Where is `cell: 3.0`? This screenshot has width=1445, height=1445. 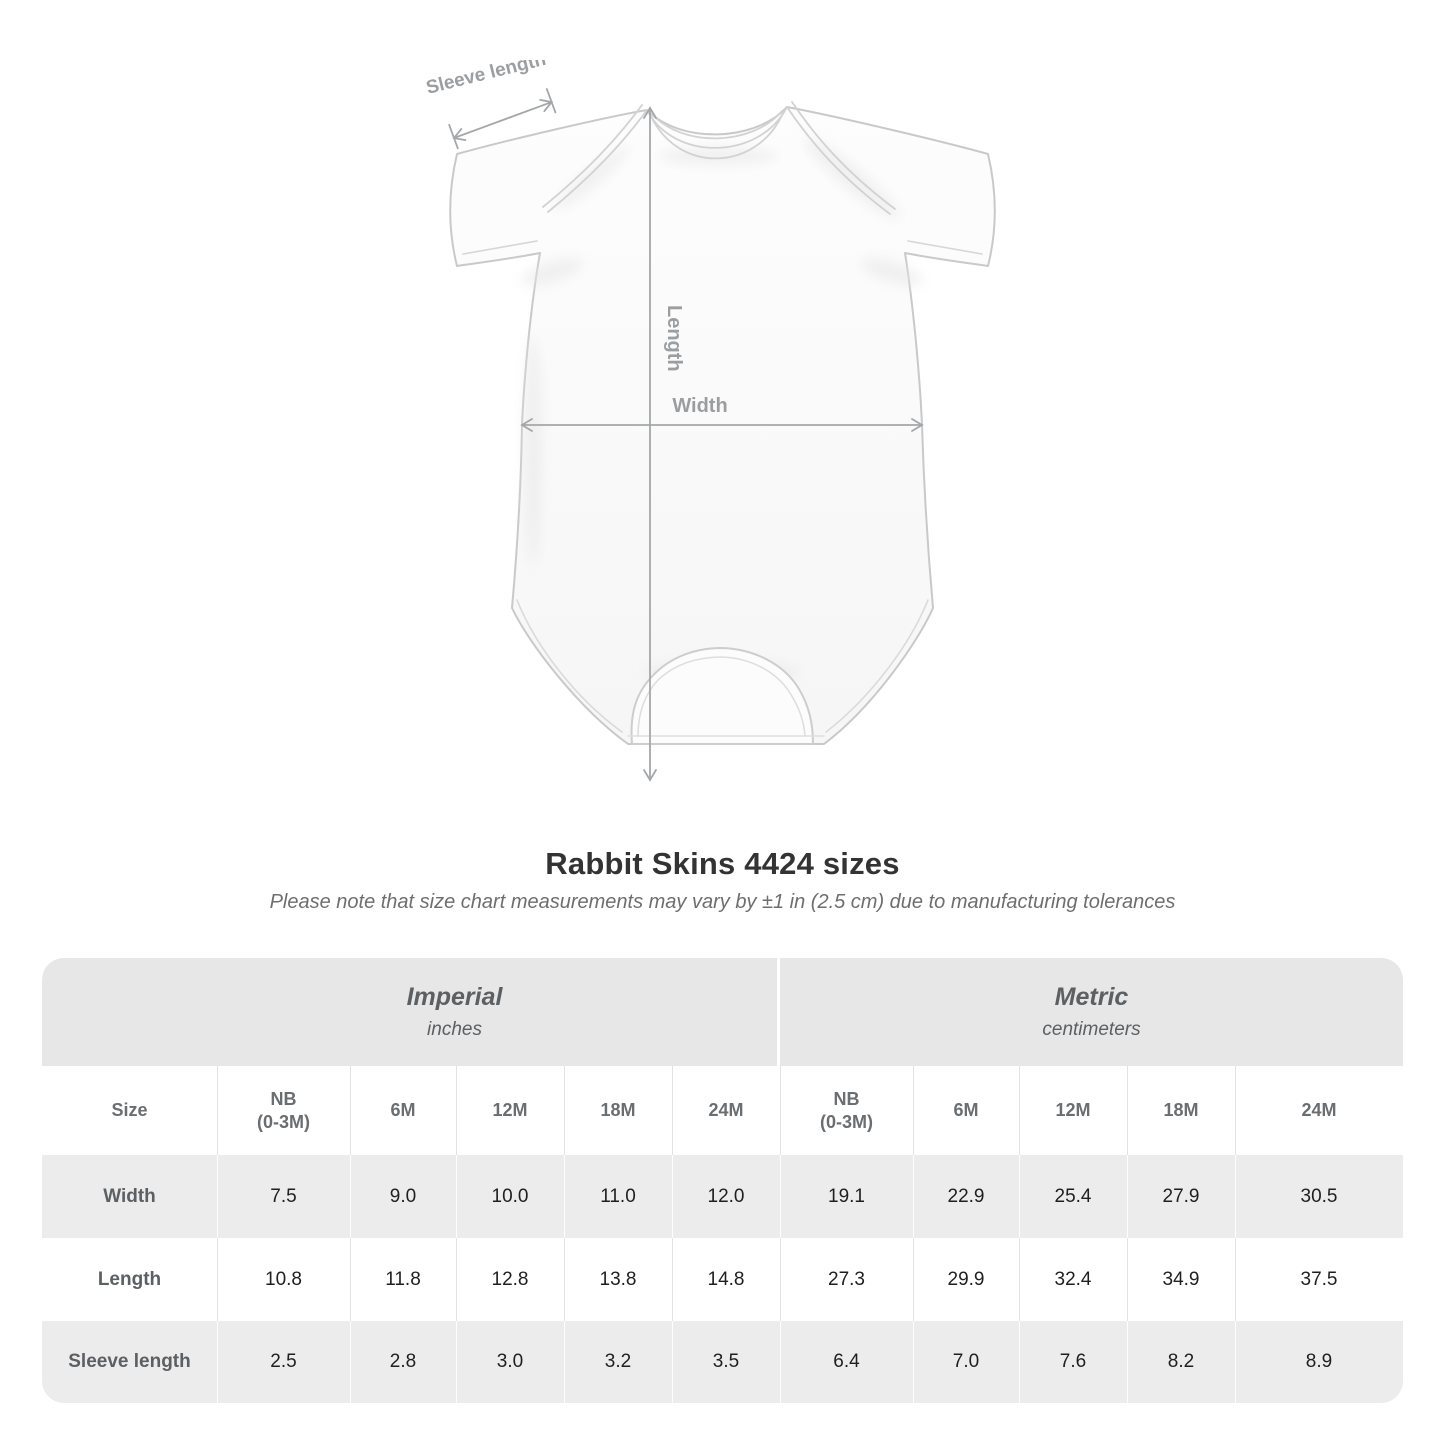
cell: 3.0 is located at coordinates (510, 1362).